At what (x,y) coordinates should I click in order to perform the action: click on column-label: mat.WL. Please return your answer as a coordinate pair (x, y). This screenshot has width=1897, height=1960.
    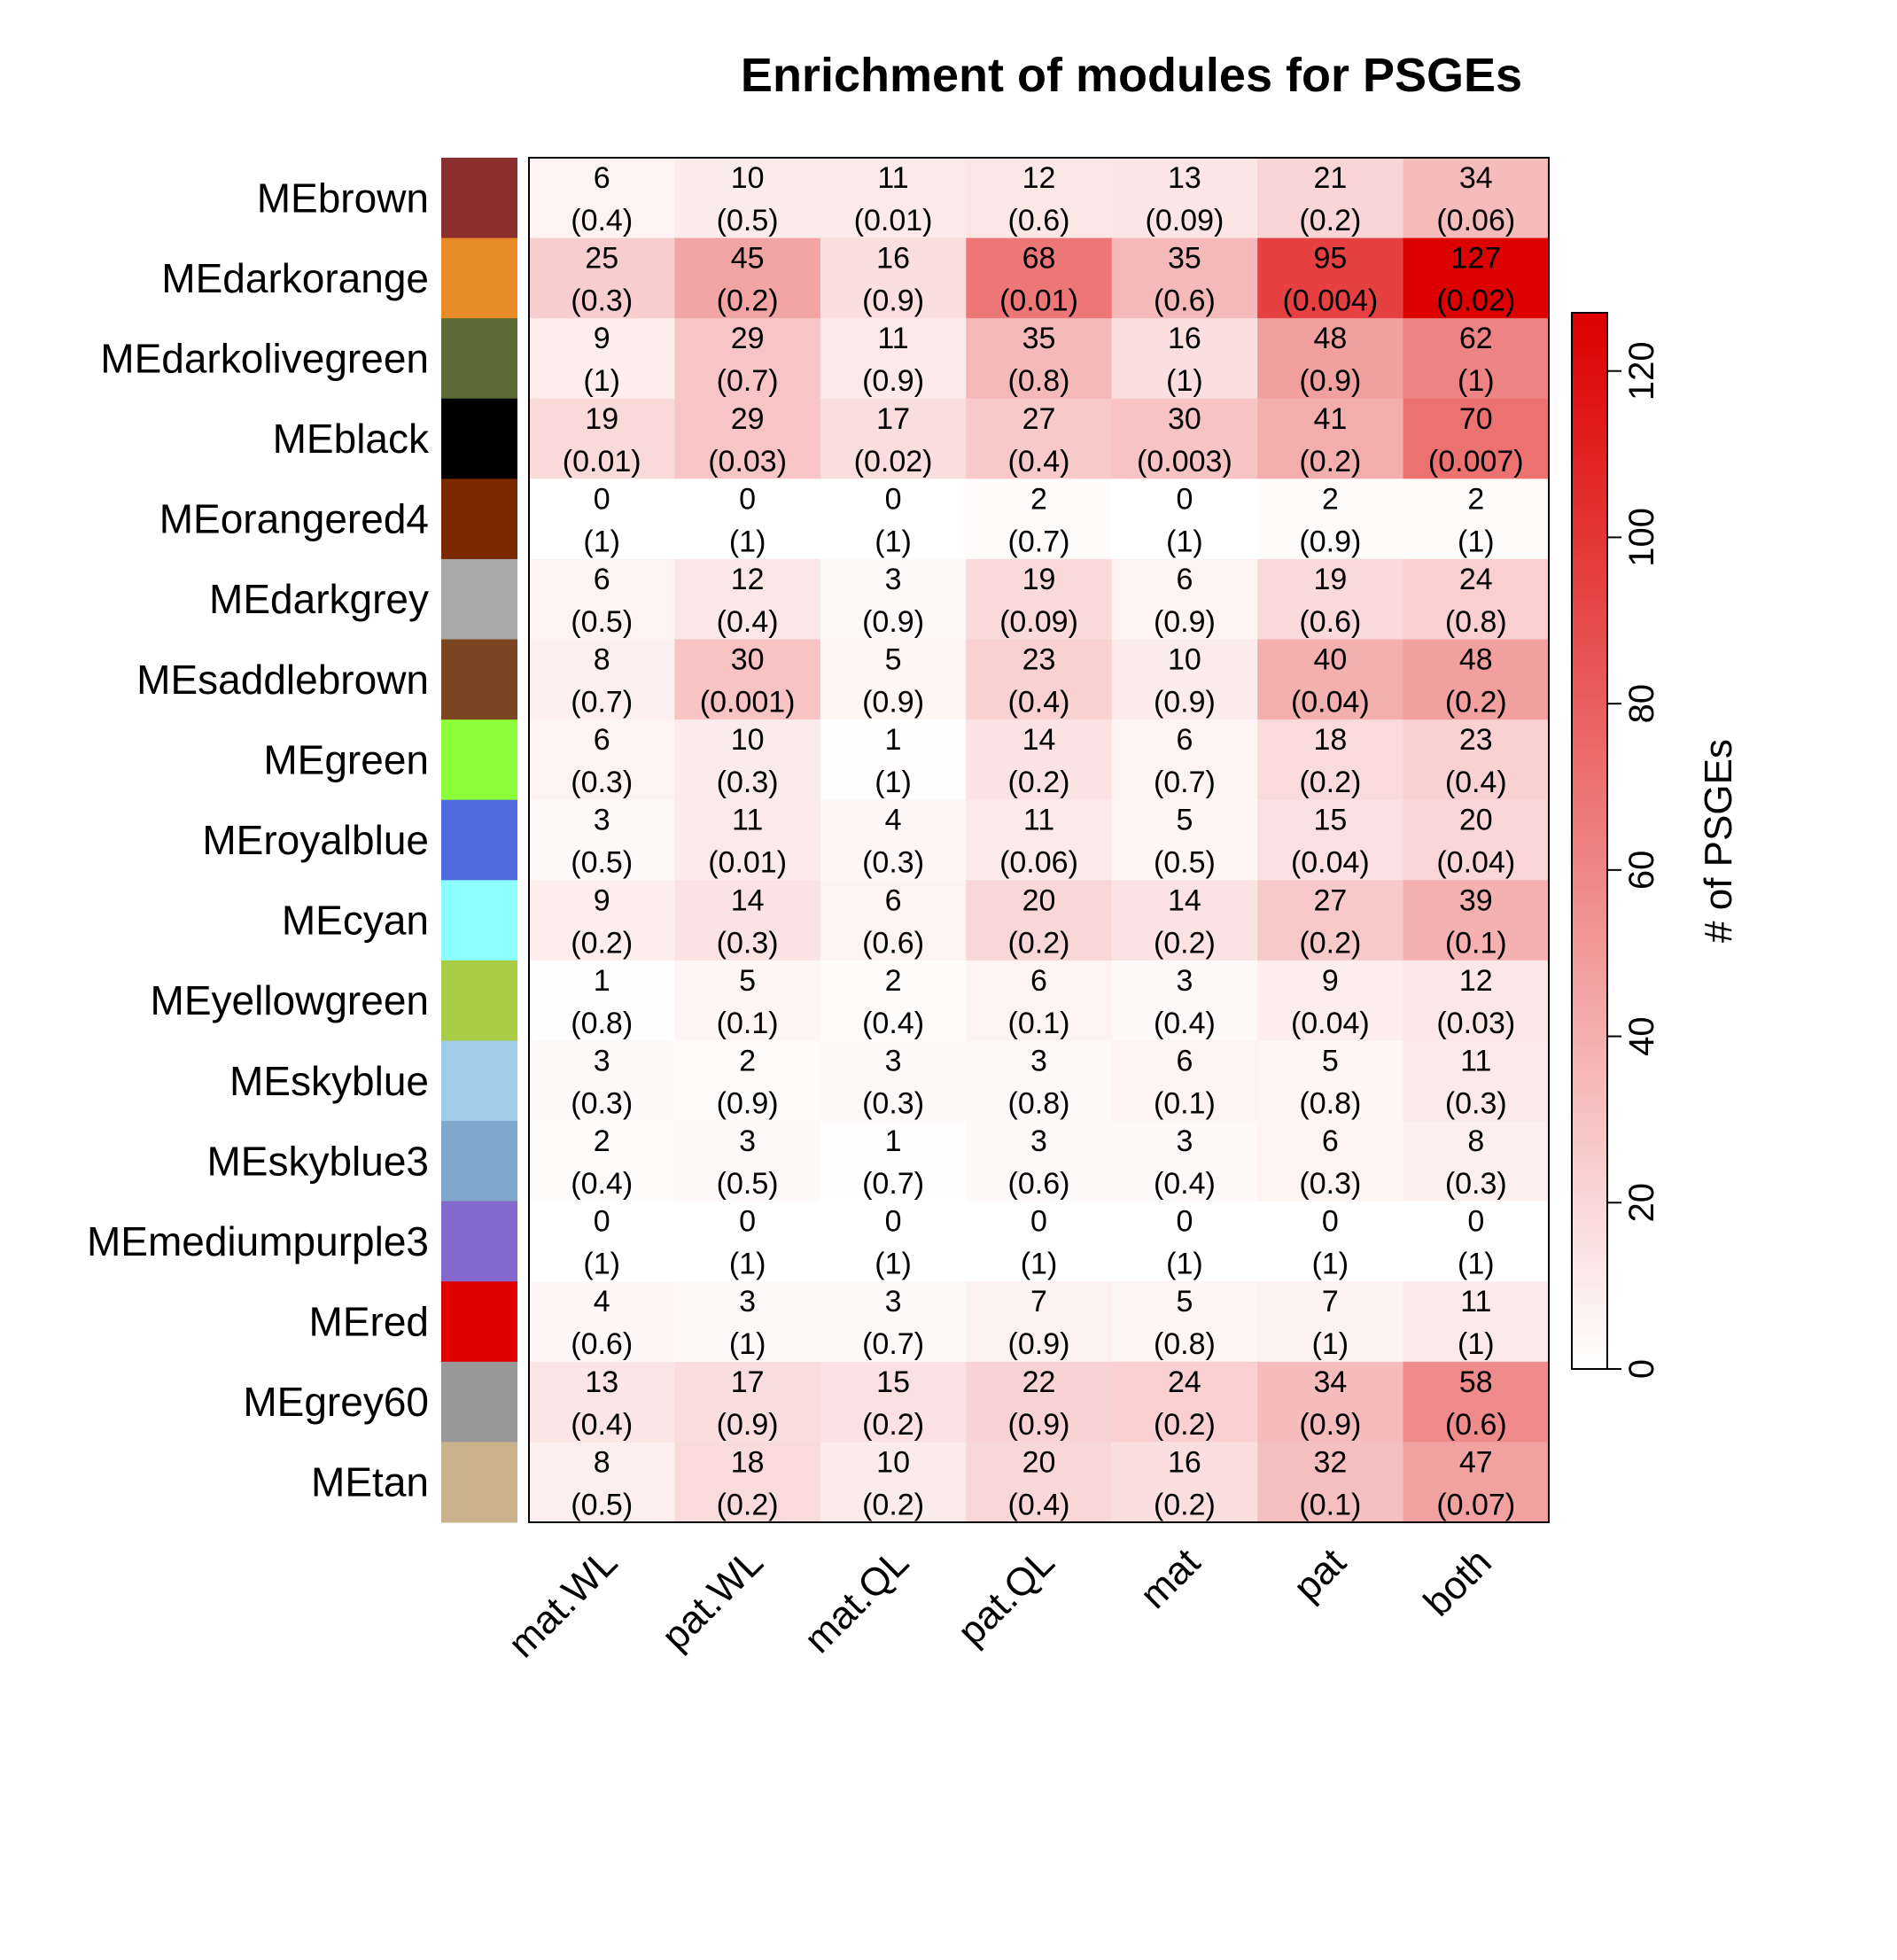
    Looking at the image, I should click on (563, 1603).